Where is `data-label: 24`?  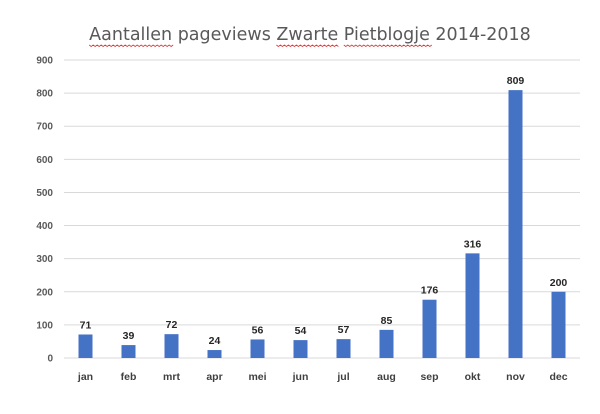 data-label: 24 is located at coordinates (215, 341).